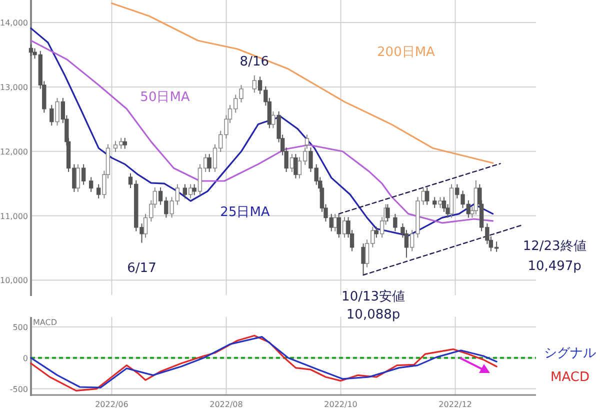  What do you see at coordinates (245, 212) in the screenshot?
I see `series-label: 25日MA` at bounding box center [245, 212].